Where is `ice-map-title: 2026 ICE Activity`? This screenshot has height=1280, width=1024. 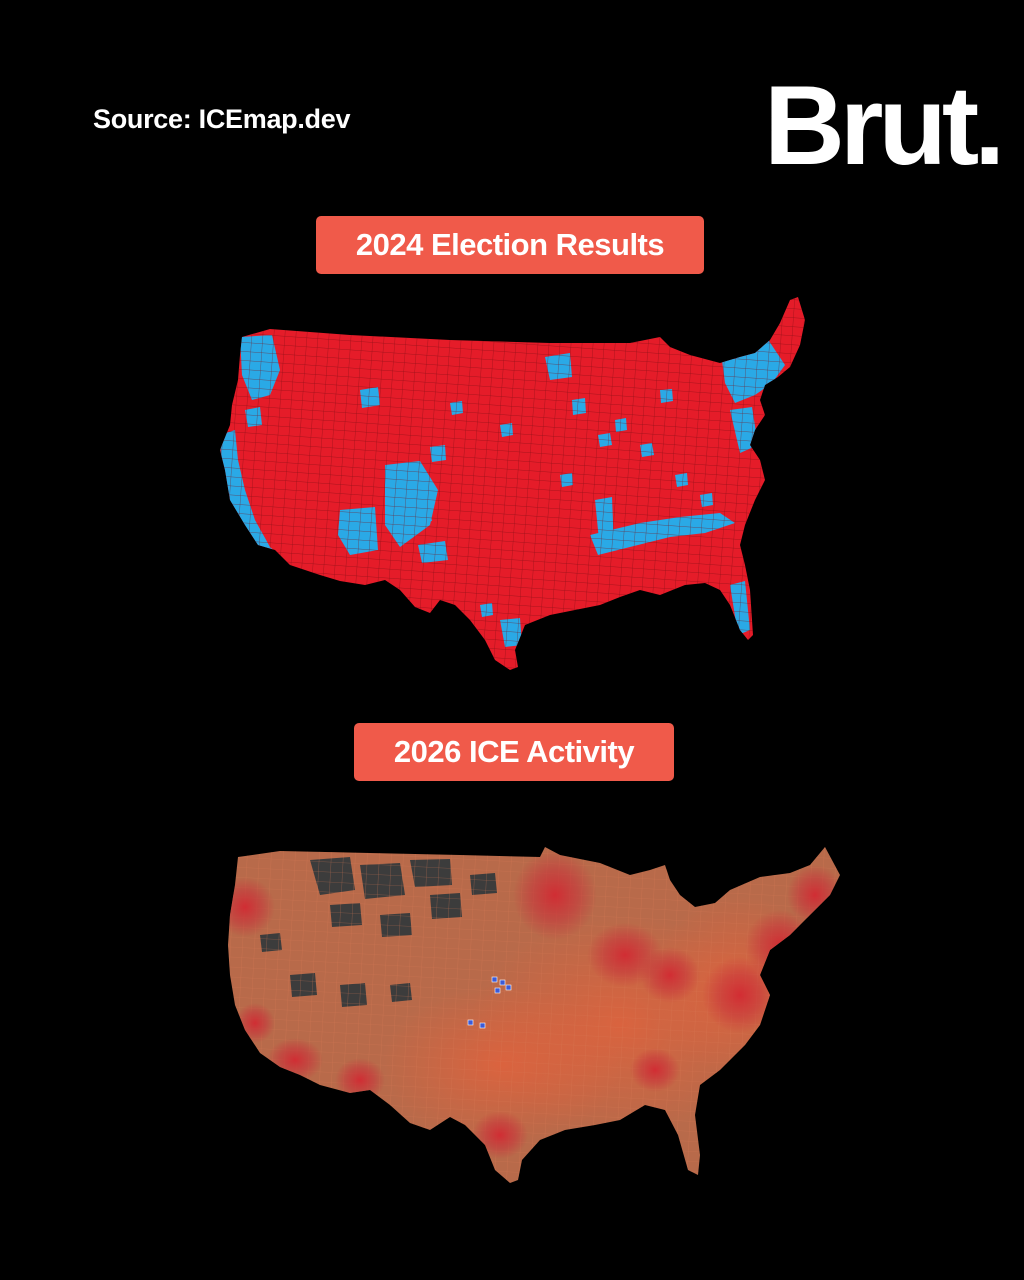 ice-map-title: 2026 ICE Activity is located at coordinates (514, 752).